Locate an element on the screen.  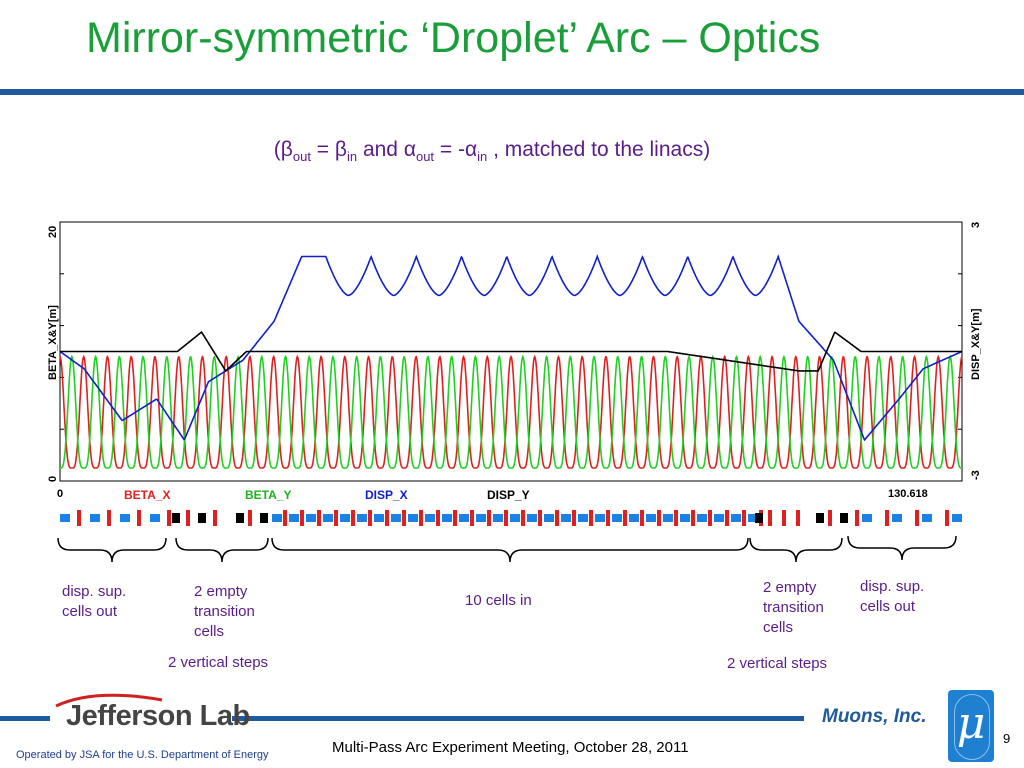
title-divider is located at coordinates (512, 92).